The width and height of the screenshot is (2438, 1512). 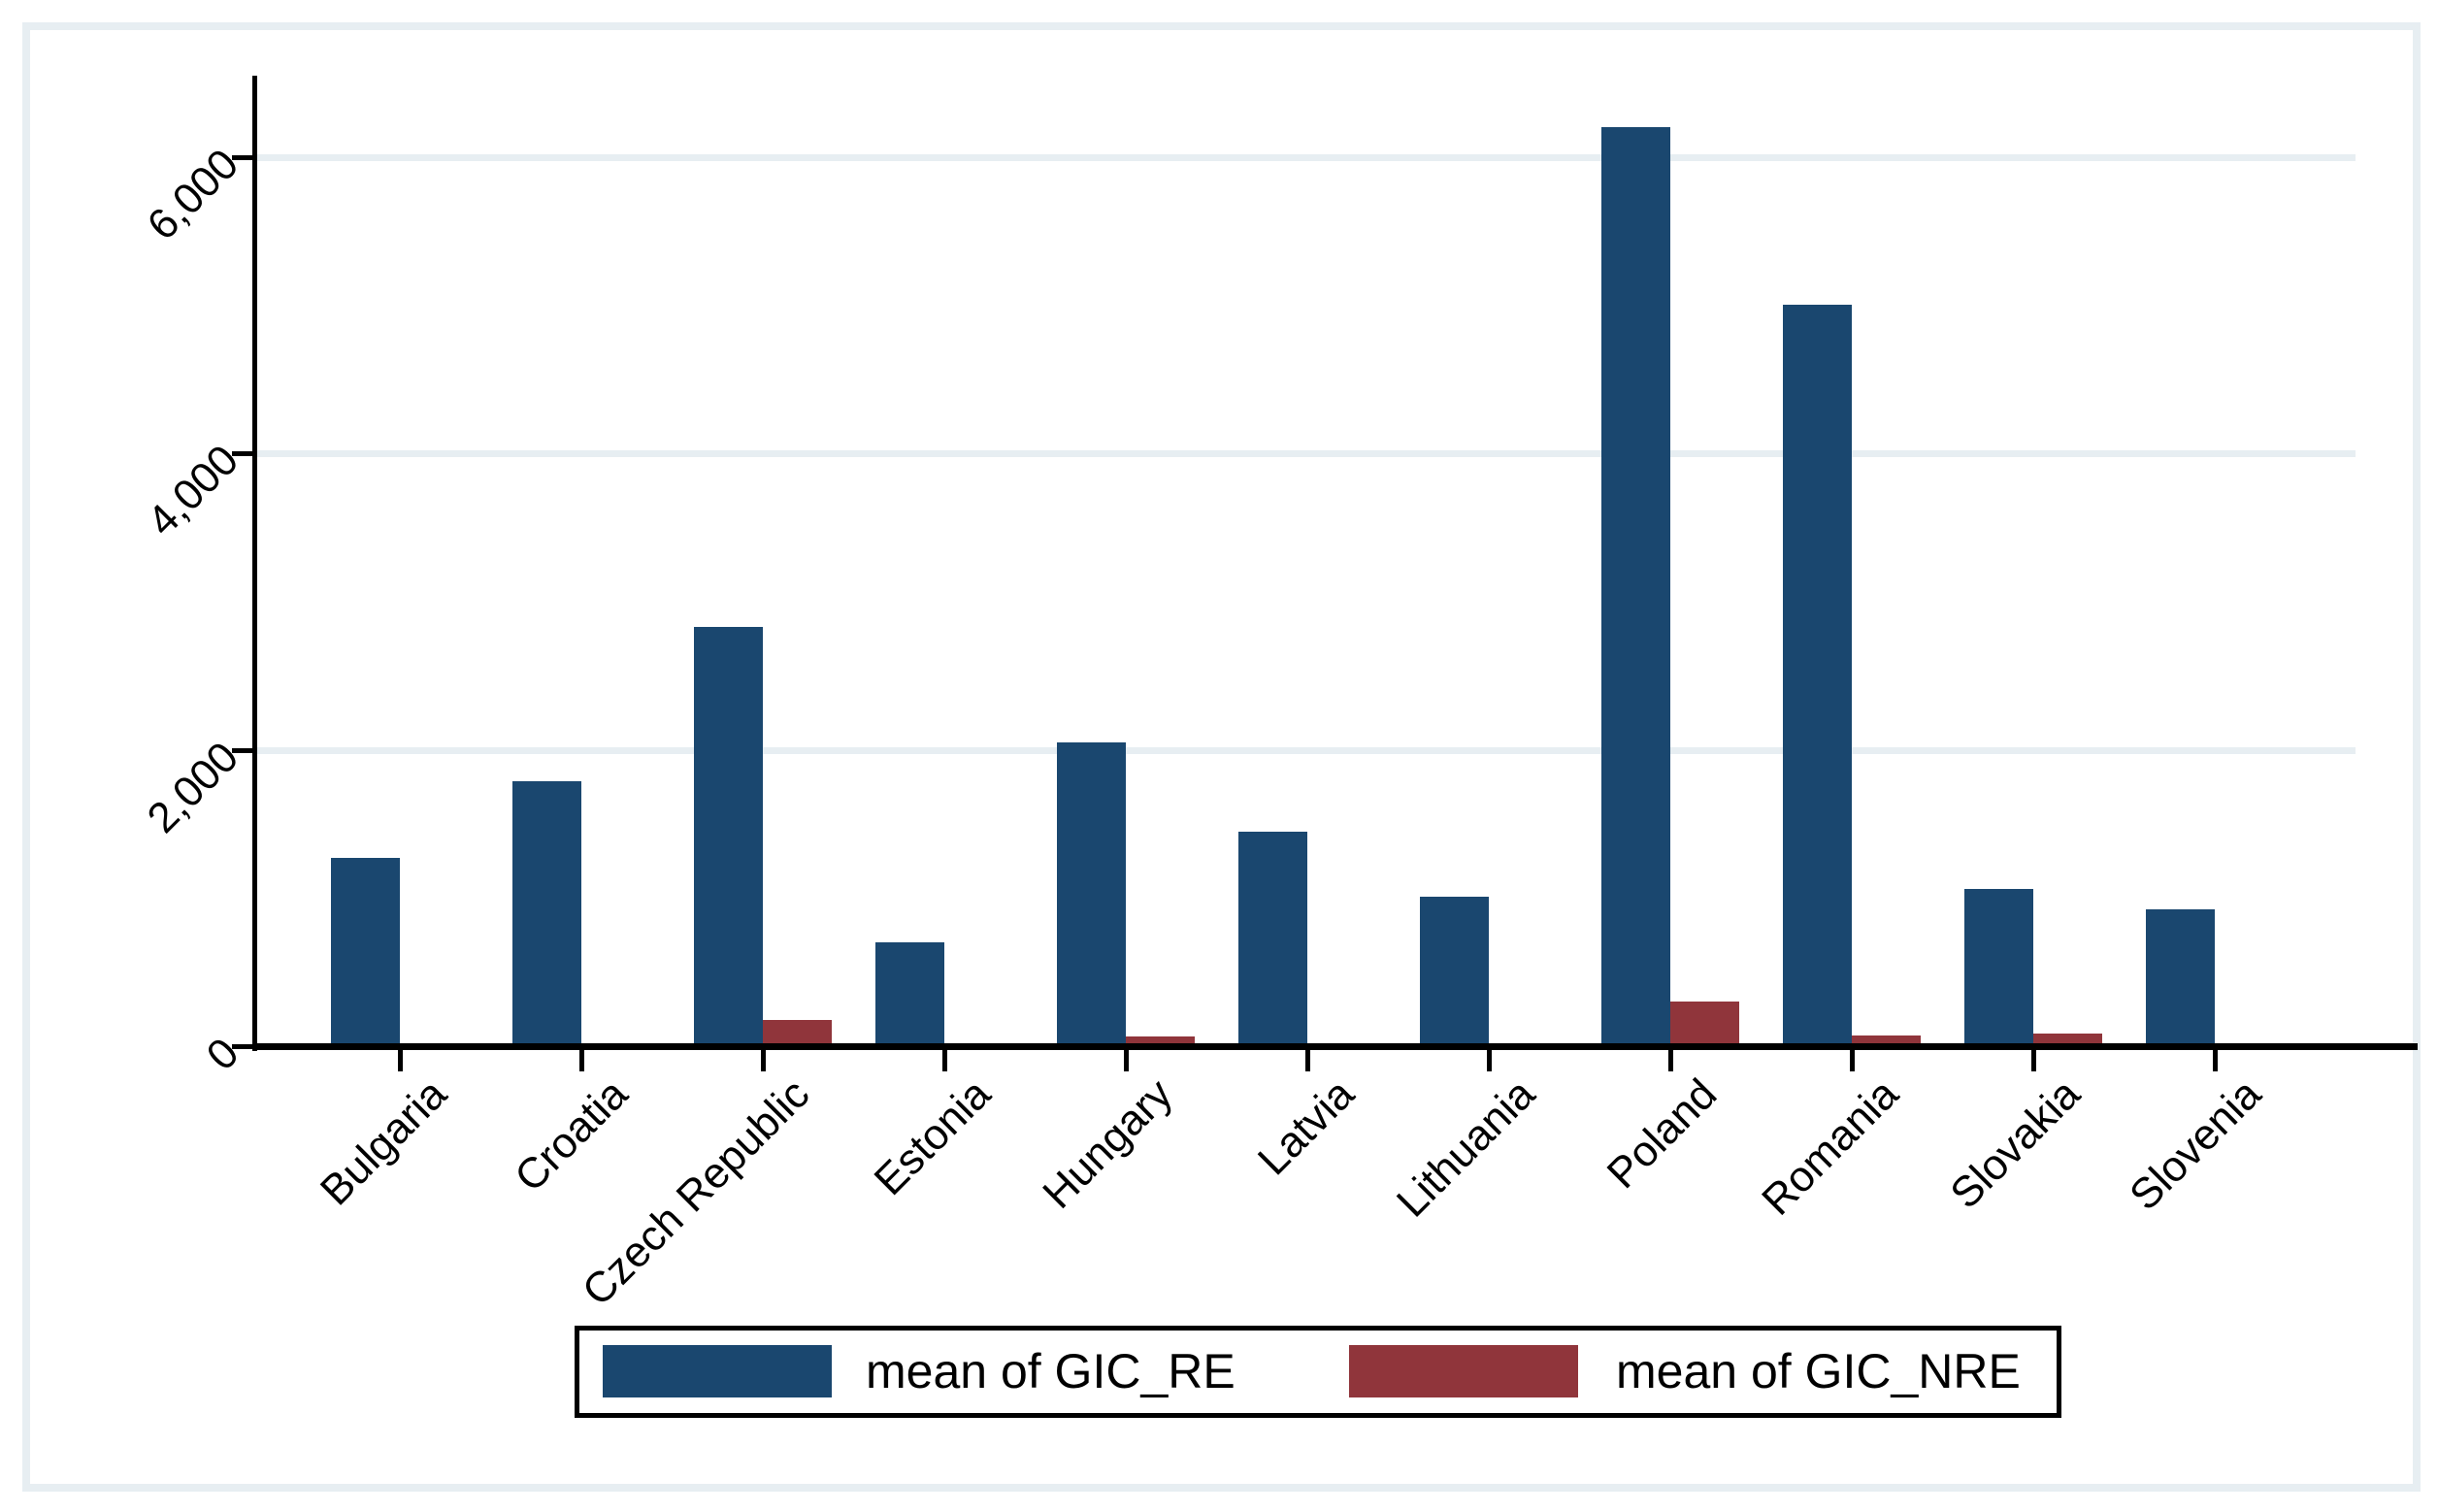 I want to click on legend-swatch-gic-nre, so click(x=1463, y=1371).